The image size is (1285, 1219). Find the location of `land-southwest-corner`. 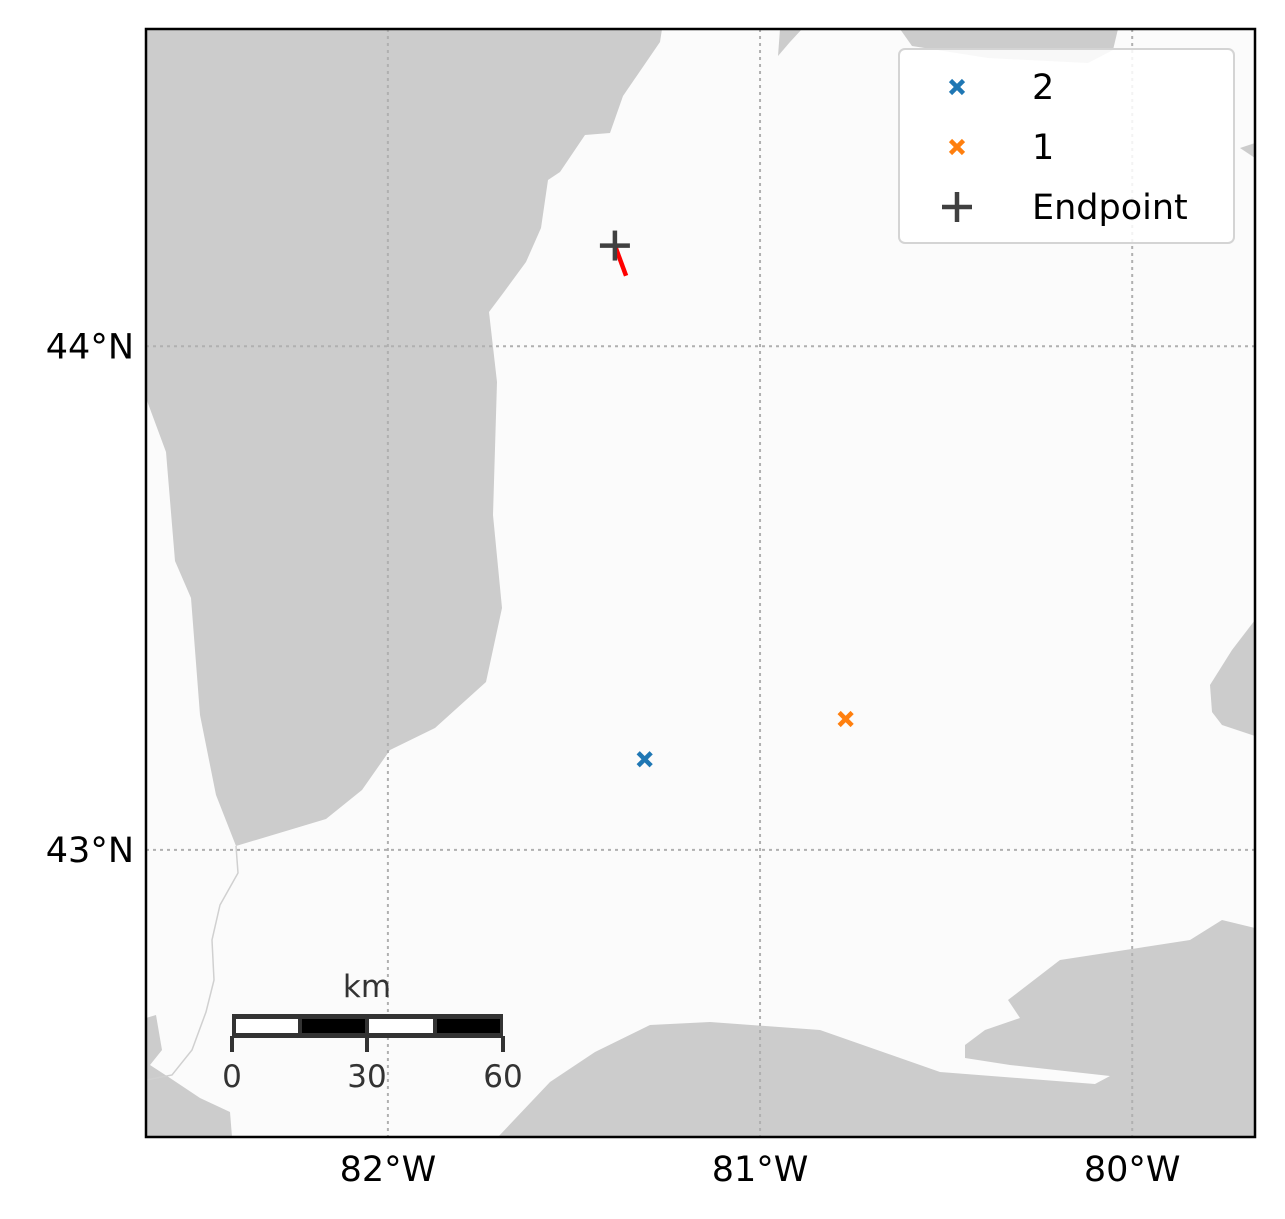

land-southwest-corner is located at coordinates (189, 1076).